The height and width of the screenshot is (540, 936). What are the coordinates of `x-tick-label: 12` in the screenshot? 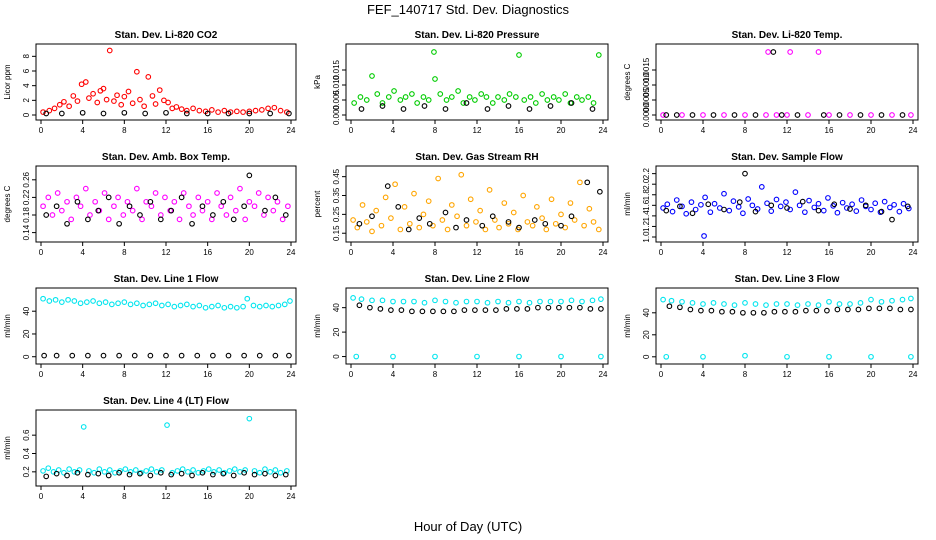 It's located at (477, 252).